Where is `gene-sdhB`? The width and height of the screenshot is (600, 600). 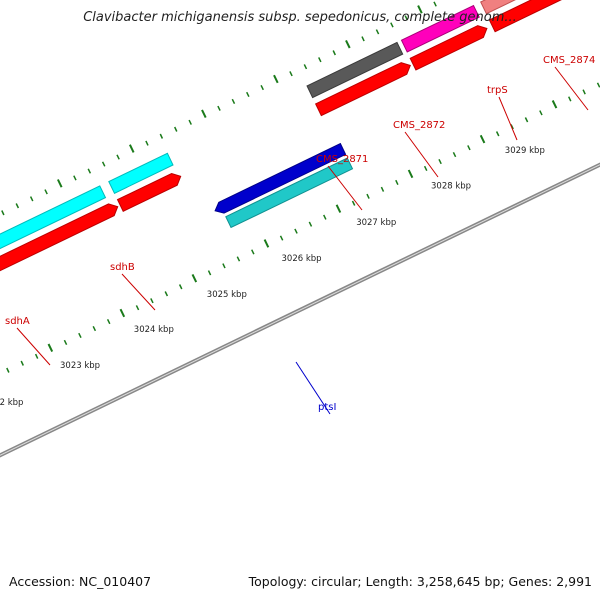 gene-sdhB is located at coordinates (141, 173).